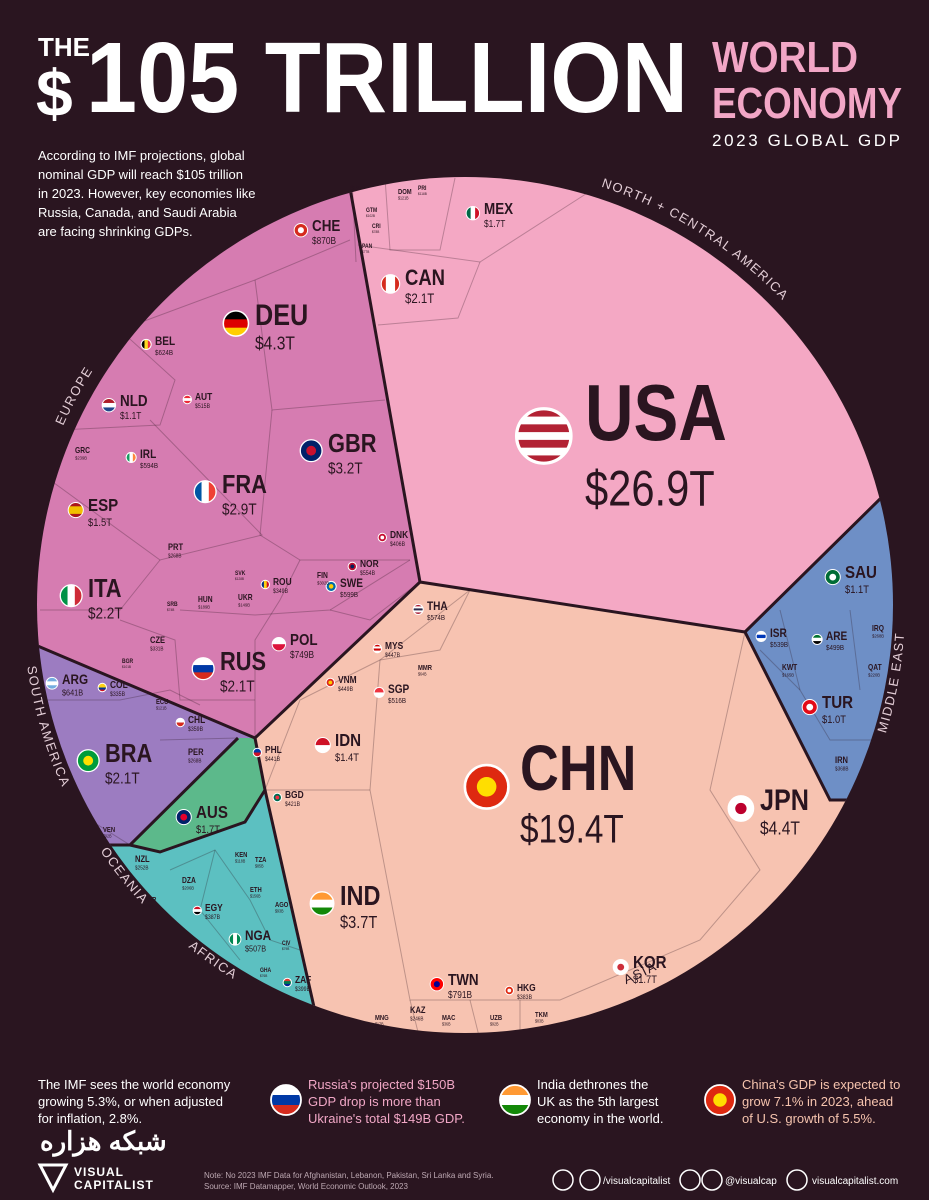 The height and width of the screenshot is (1200, 929). What do you see at coordinates (147, 193) in the screenshot?
I see `intro-line: in 2023. However, key economies like` at bounding box center [147, 193].